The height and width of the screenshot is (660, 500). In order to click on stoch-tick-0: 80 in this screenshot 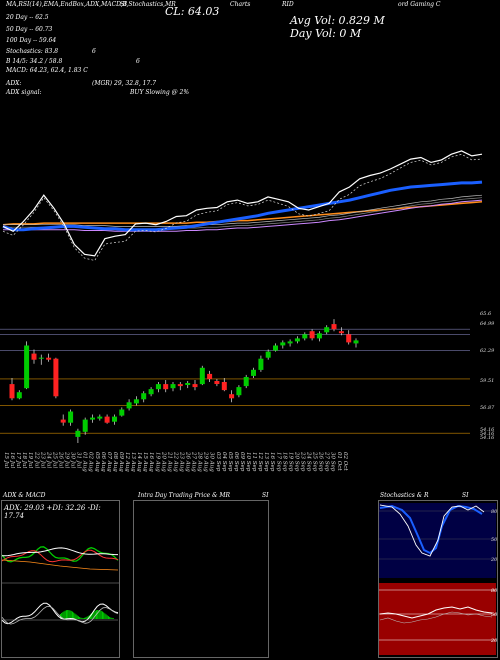, I will do `click(494, 512)`.